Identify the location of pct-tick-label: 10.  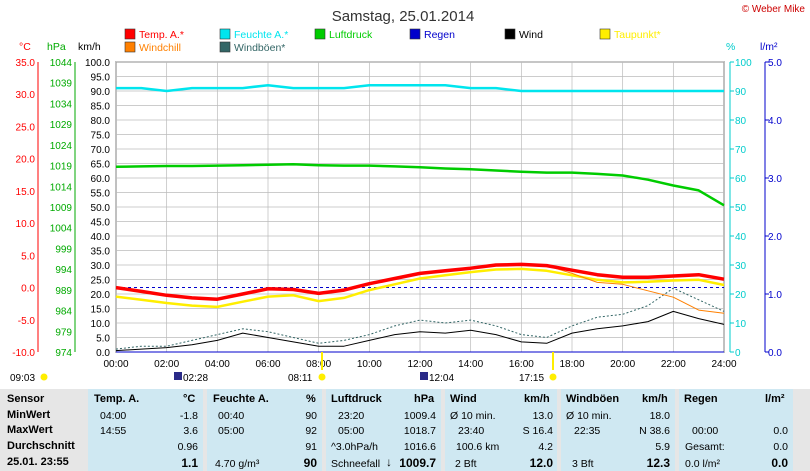
(741, 324).